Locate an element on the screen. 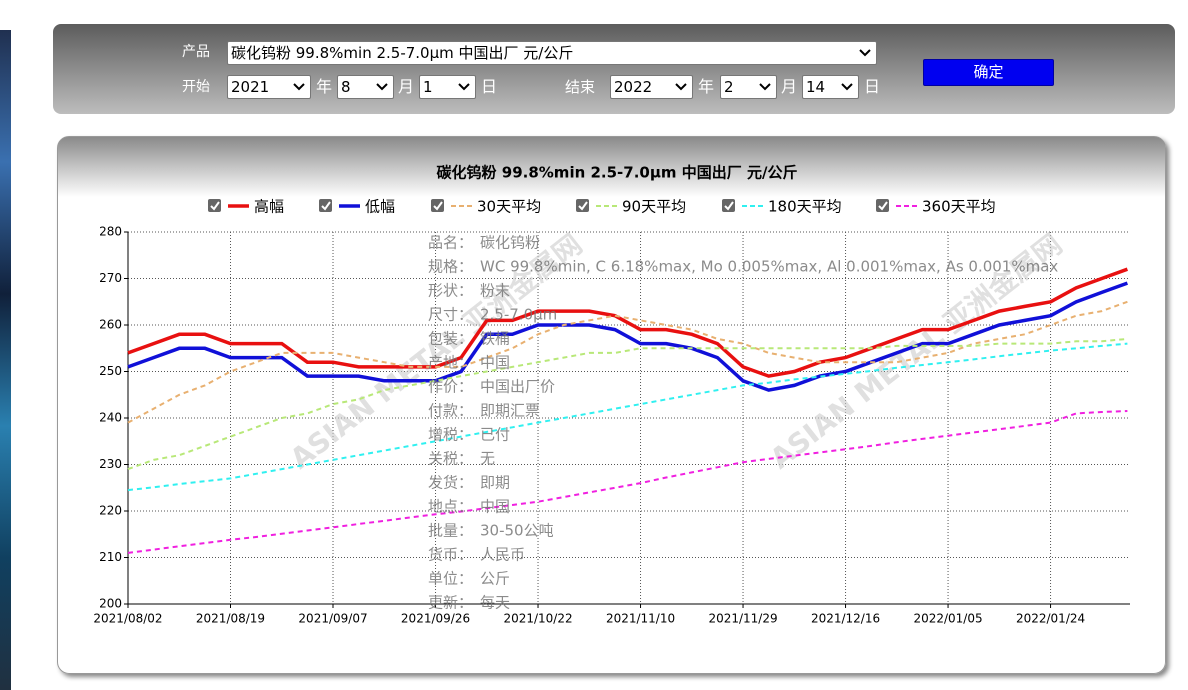 The width and height of the screenshot is (1188, 690). info-label: 作价： is located at coordinates (450, 387).